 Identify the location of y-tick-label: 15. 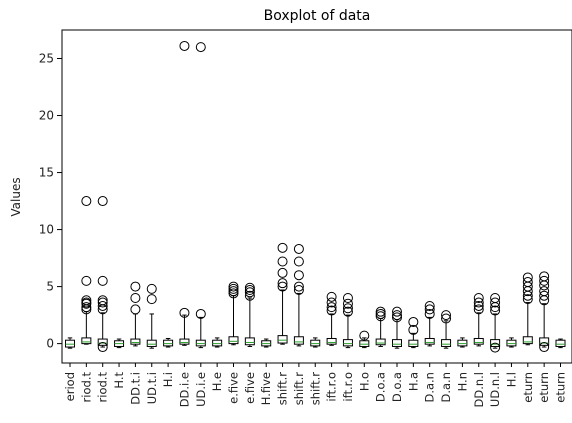
(46, 173).